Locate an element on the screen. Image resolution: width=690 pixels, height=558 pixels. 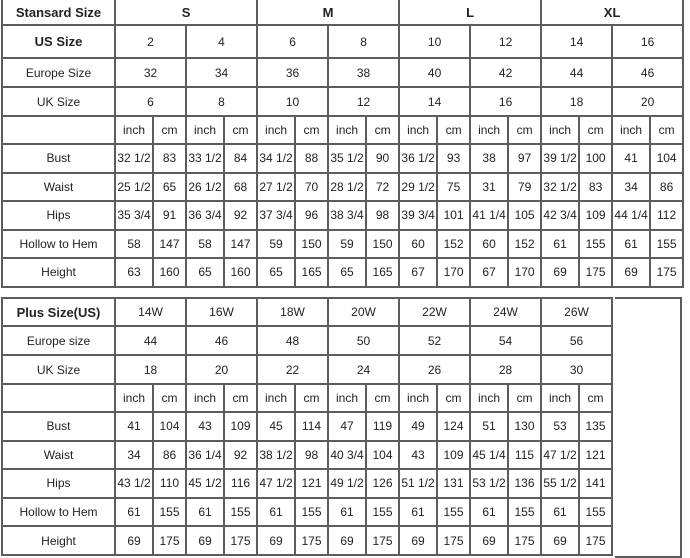
measurement-value: 86 is located at coordinates (667, 186).